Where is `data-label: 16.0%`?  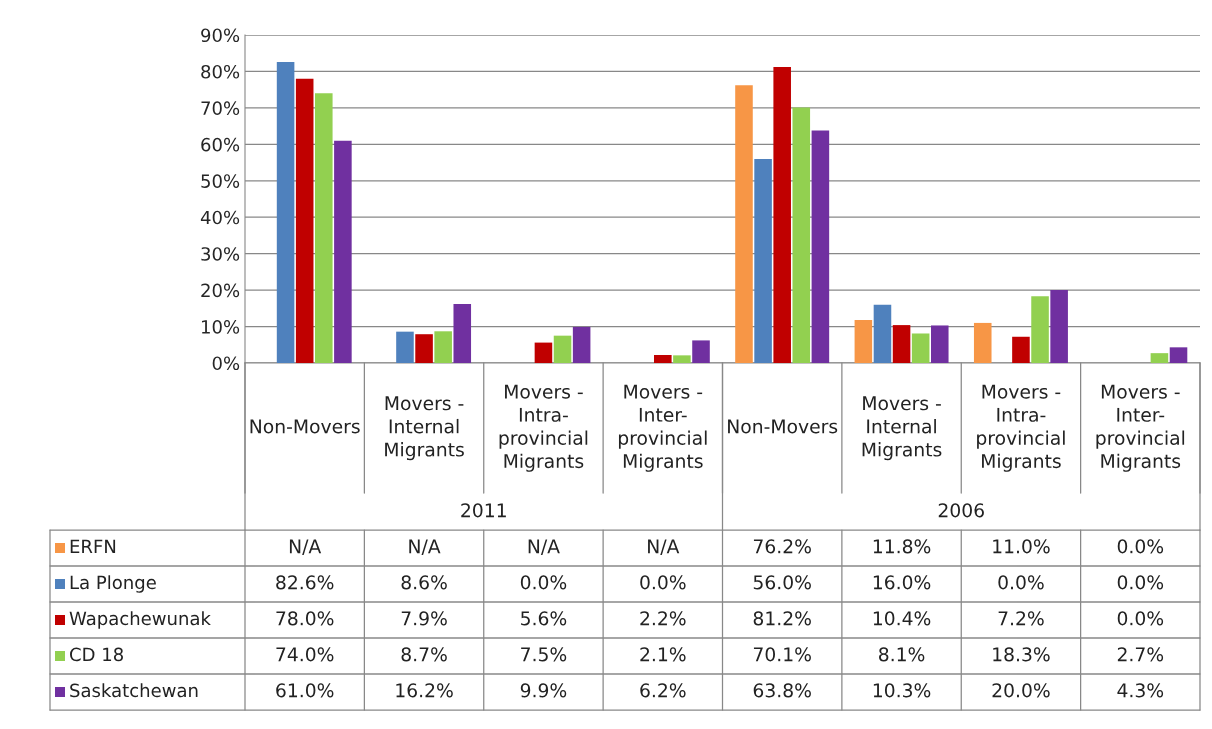 data-label: 16.0% is located at coordinates (902, 582).